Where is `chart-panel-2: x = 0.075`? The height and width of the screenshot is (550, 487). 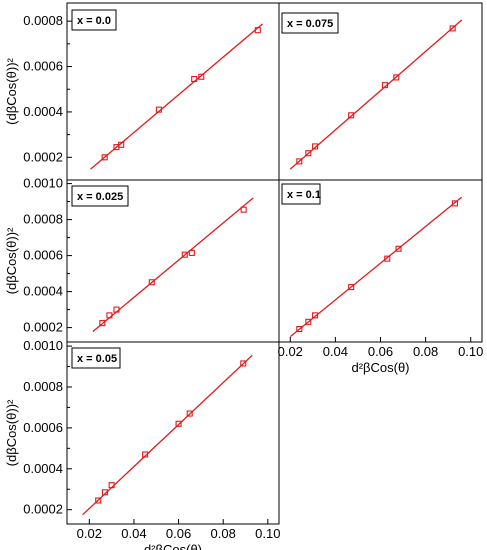 chart-panel-2: x = 0.075 is located at coordinates (380, 91).